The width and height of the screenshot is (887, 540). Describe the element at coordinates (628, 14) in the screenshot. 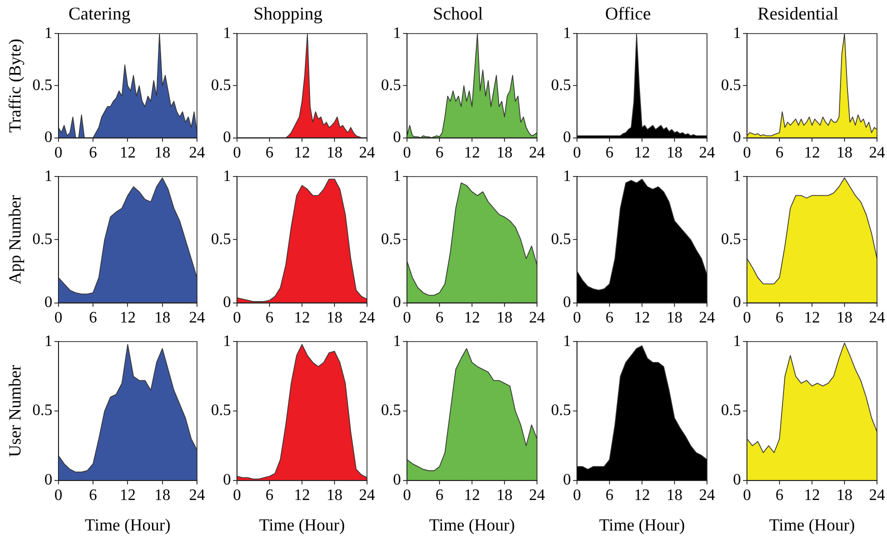

I see `chart-title: Office` at that location.